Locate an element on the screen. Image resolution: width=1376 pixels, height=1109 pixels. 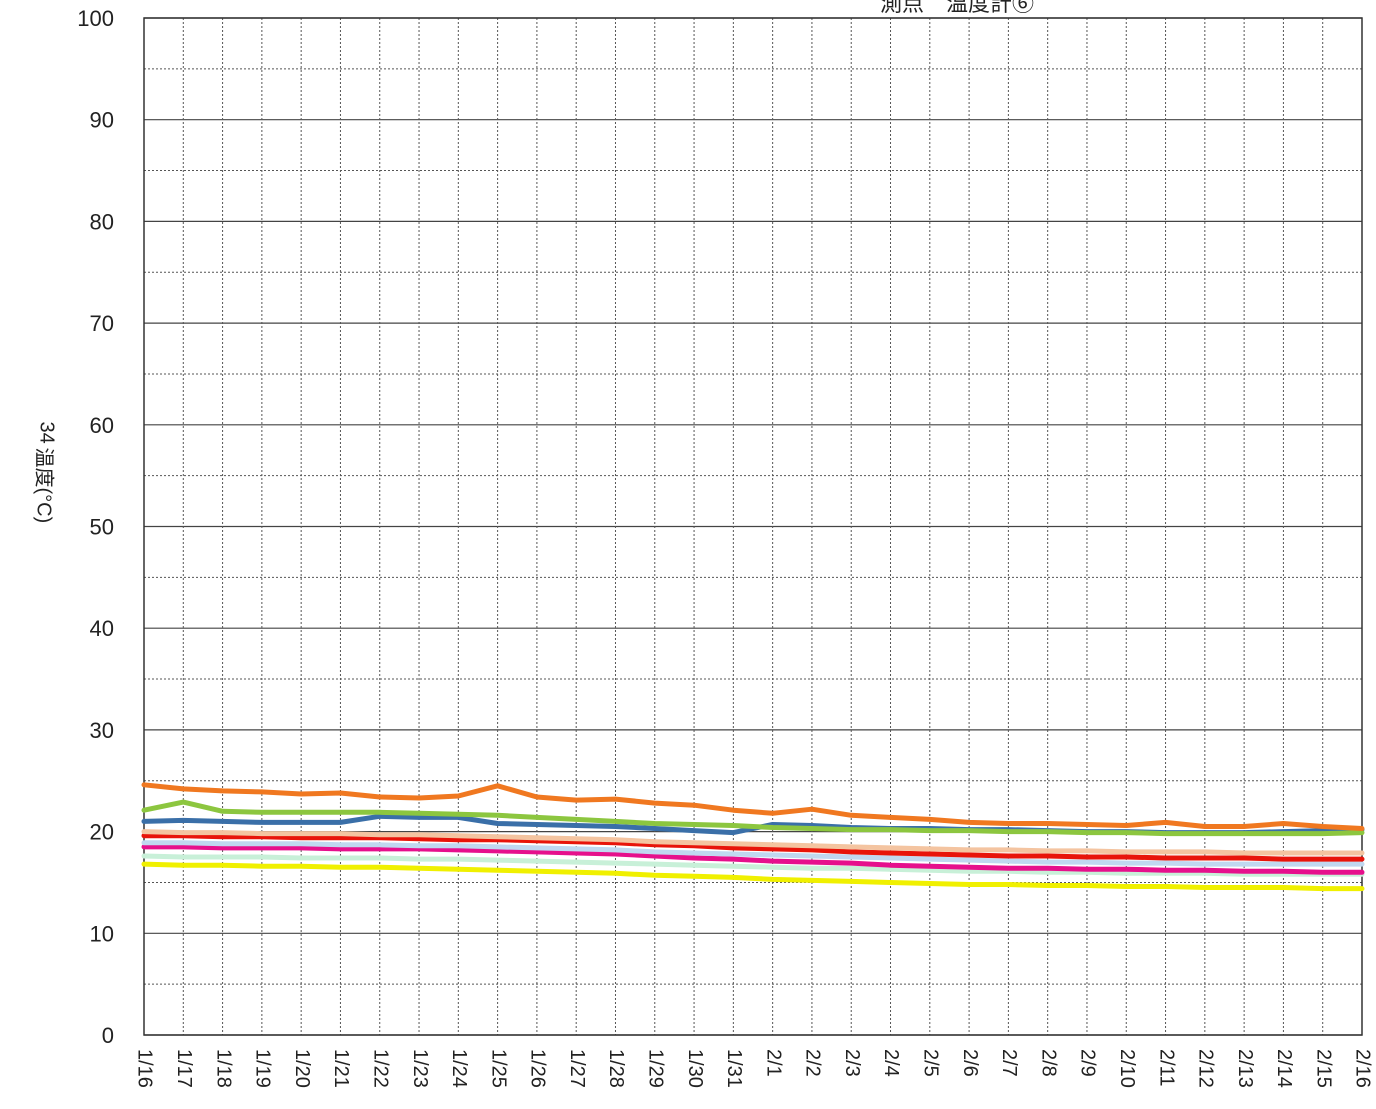
x-tick-label: 1/19 is located at coordinates (263, 1068).